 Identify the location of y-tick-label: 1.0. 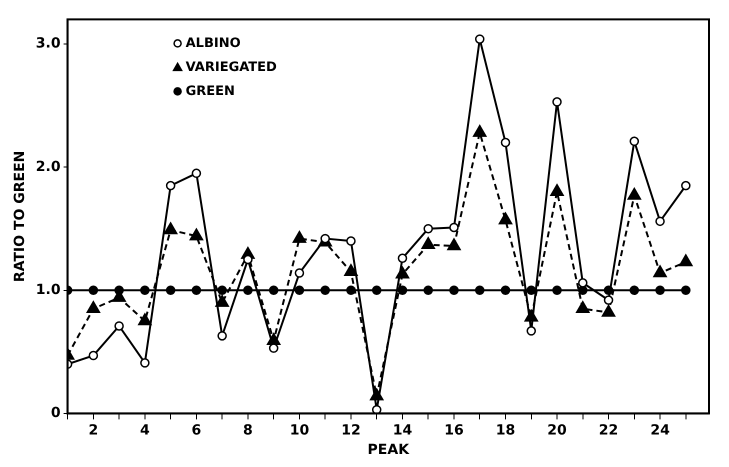
(48, 290).